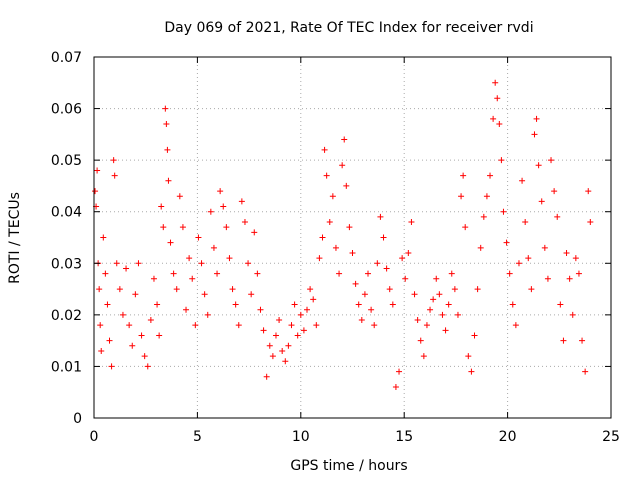 The height and width of the screenshot is (480, 640). Describe the element at coordinates (94, 437) in the screenshot. I see `x-tick-label: 0` at that location.